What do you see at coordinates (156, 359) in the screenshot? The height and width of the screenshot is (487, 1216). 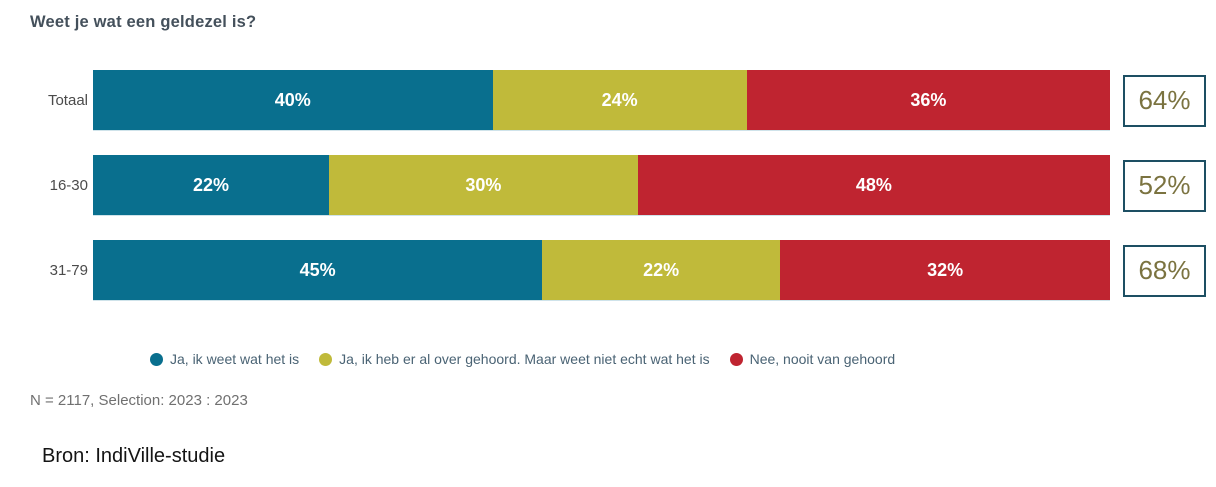 I see `legend-dot-teal-icon` at bounding box center [156, 359].